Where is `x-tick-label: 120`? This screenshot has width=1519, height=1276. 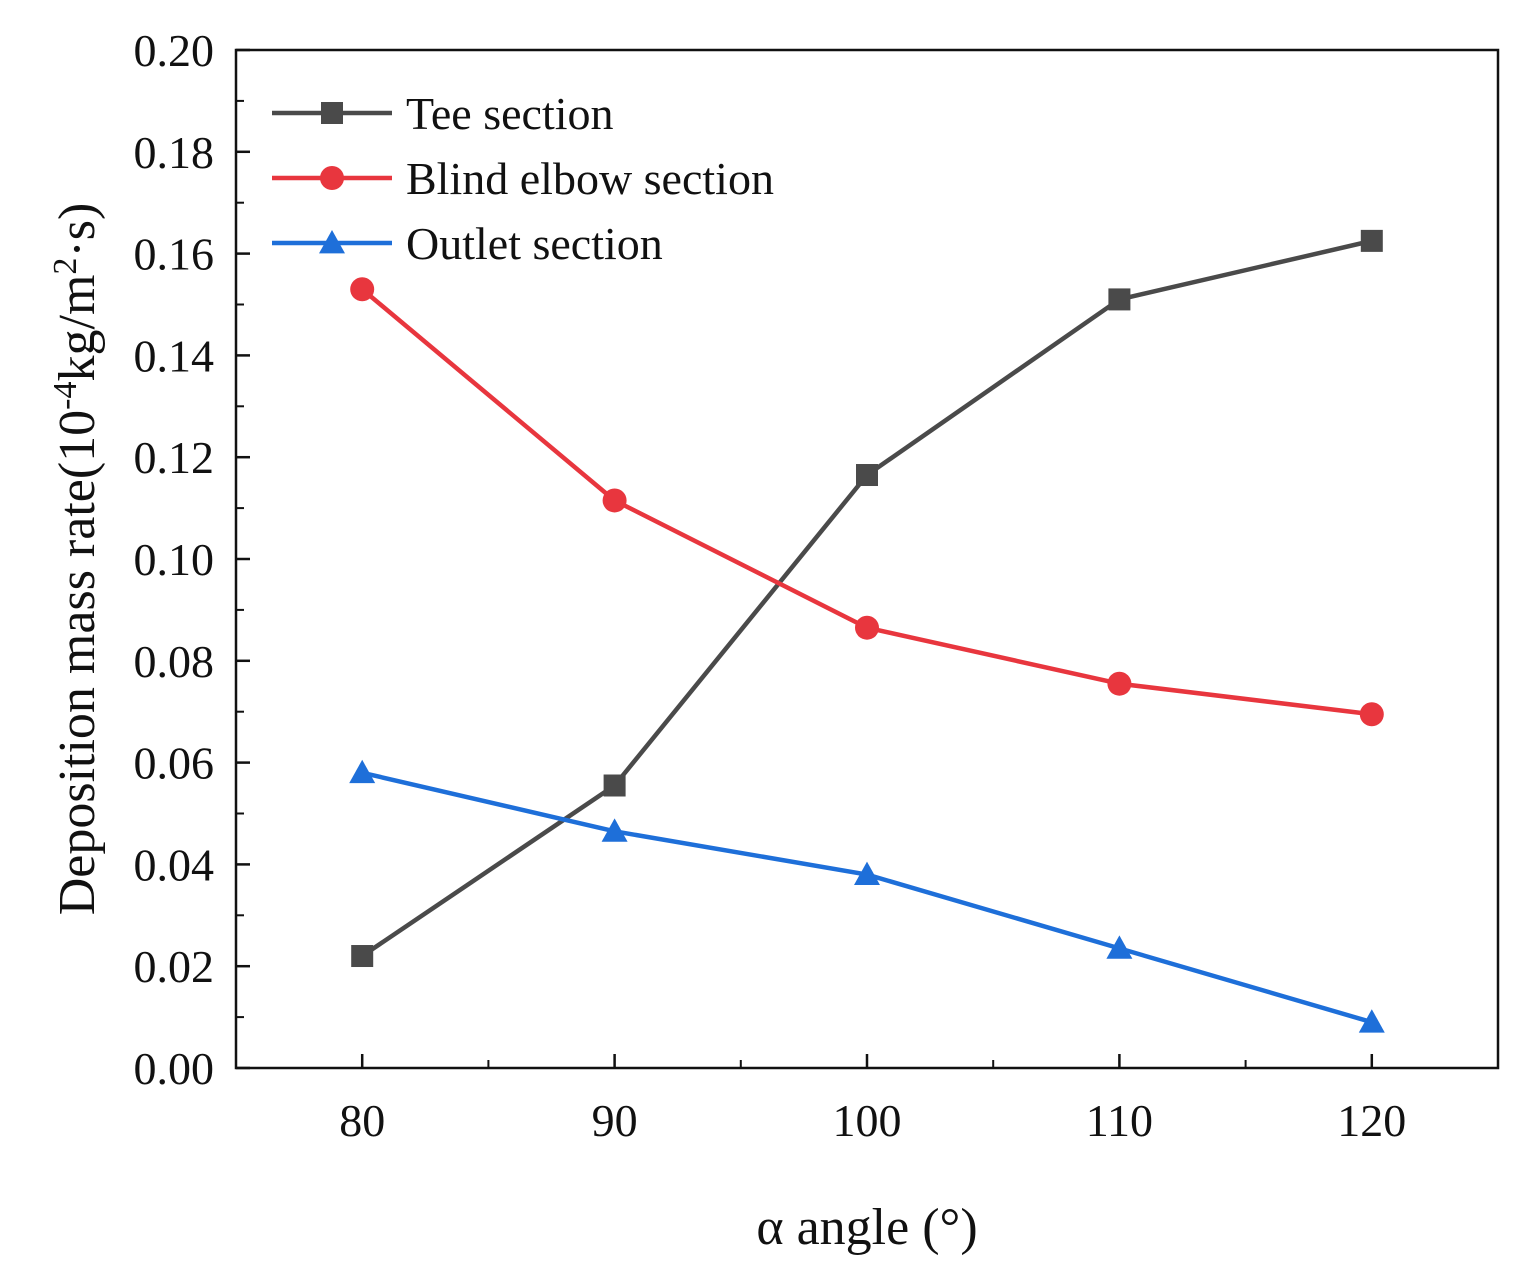 x-tick-label: 120 is located at coordinates (1371, 1120).